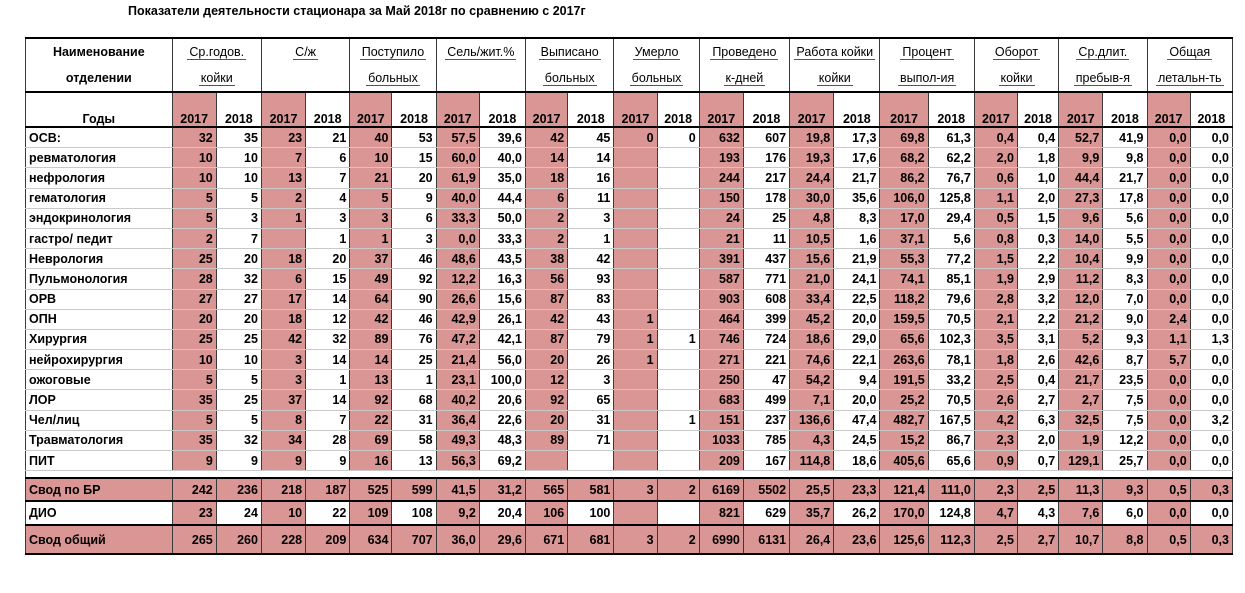  Describe the element at coordinates (414, 198) in the screenshot. I see `value-2018-cell: 9` at that location.